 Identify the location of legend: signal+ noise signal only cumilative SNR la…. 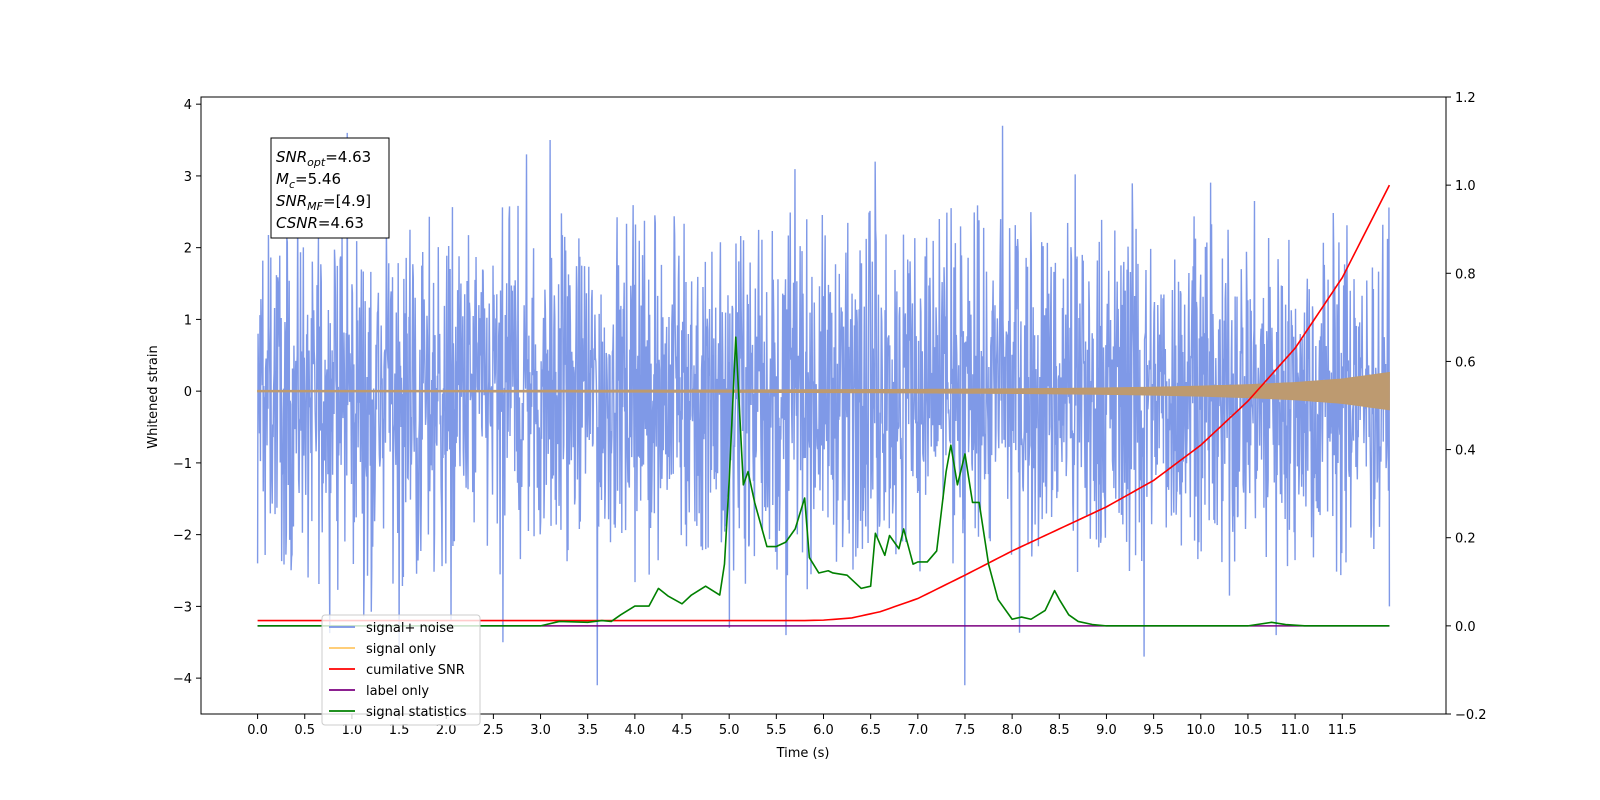
(401, 670).